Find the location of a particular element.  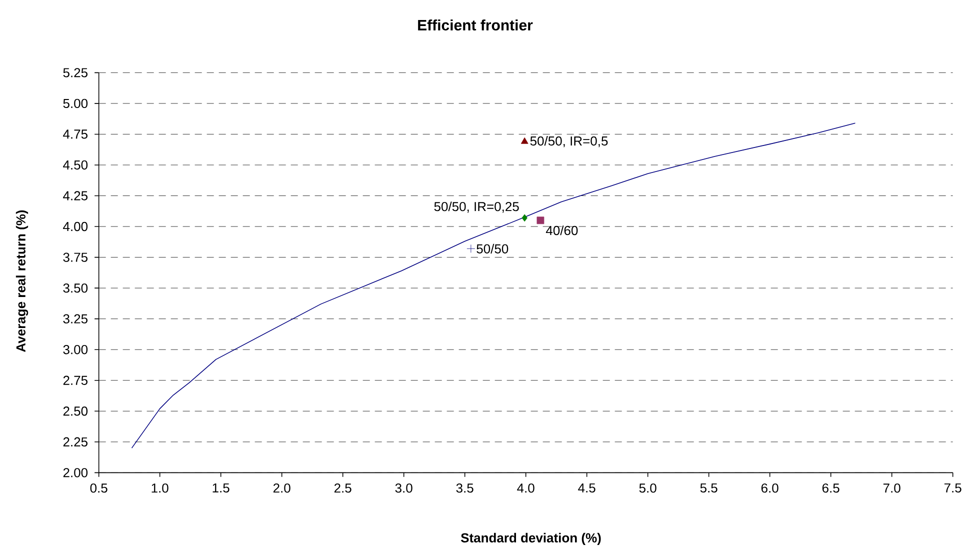

y-tick-label: 2.25 is located at coordinates (75, 442).